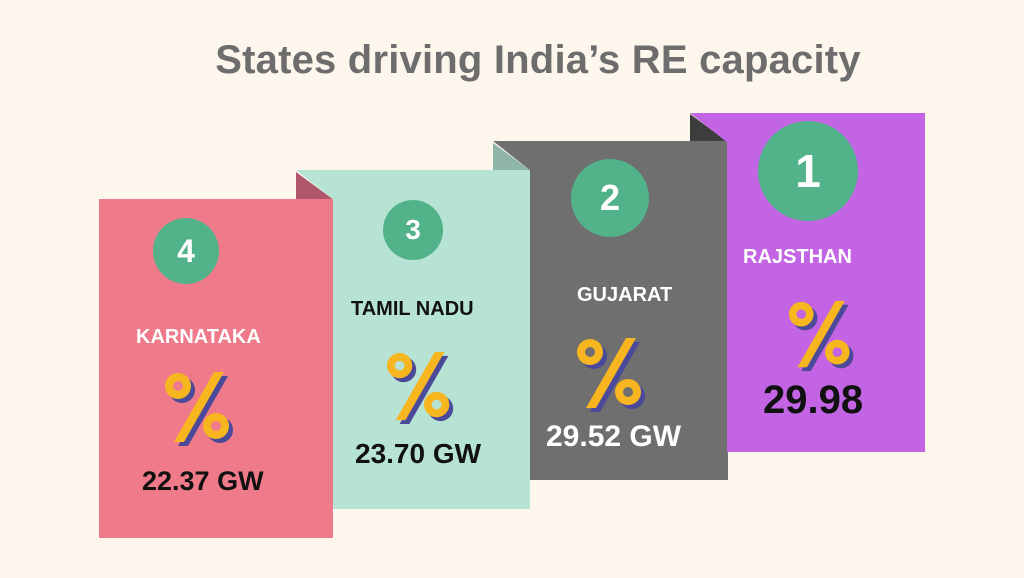 The image size is (1024, 578). I want to click on rank-badge: 3, so click(413, 230).